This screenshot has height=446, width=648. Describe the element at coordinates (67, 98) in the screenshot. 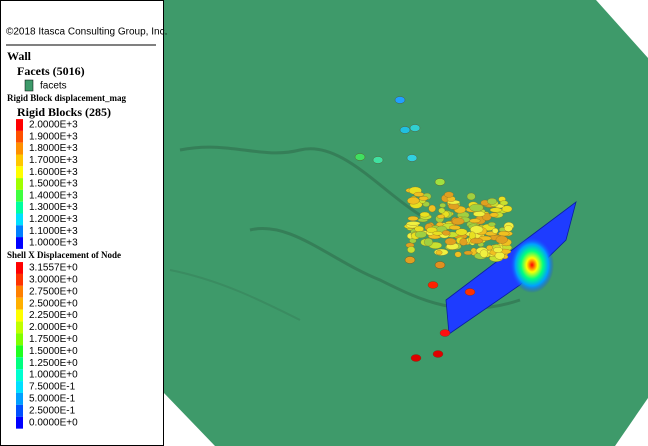

I see `attribute-title: Rigid Block displacement_mag` at that location.